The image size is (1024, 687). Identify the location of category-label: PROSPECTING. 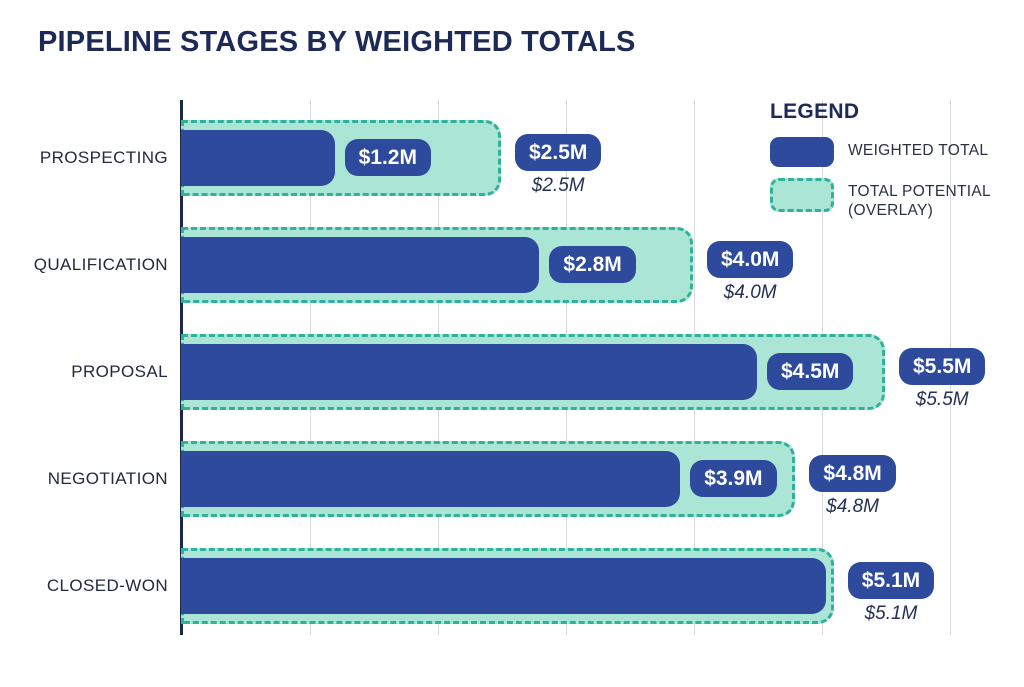
(103, 157).